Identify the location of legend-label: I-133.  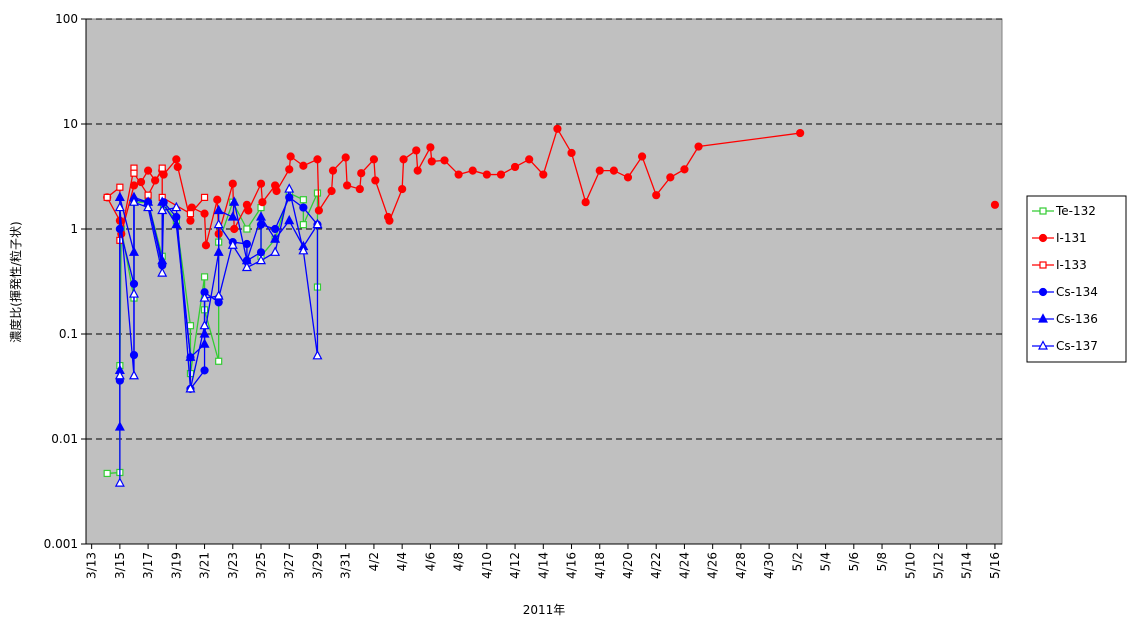
(1071, 265).